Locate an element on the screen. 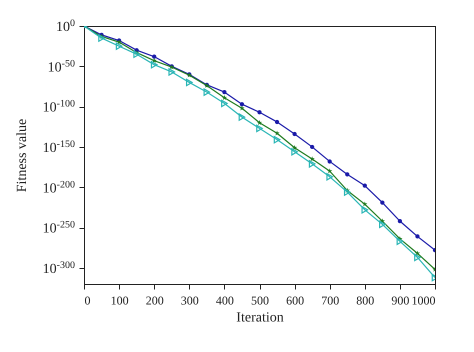  x-tick-label: 1000 is located at coordinates (424, 301).